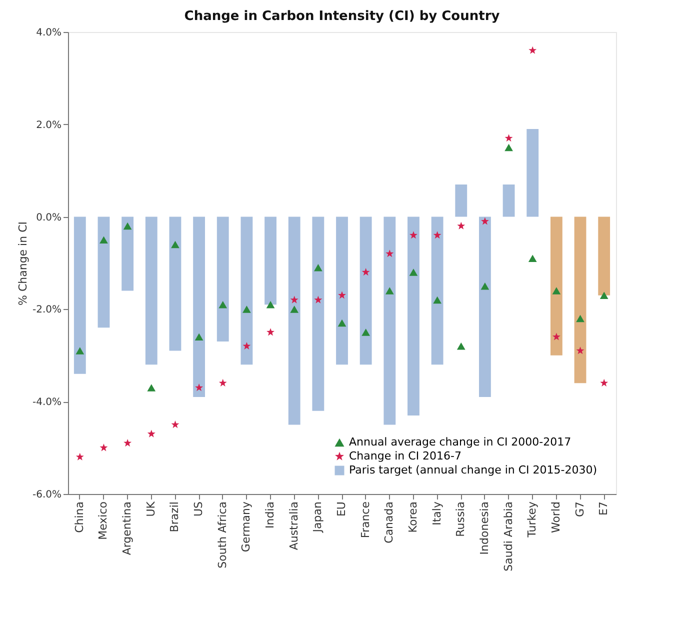  What do you see at coordinates (389, 523) in the screenshot?
I see `x-tick-label: Canada` at bounding box center [389, 523].